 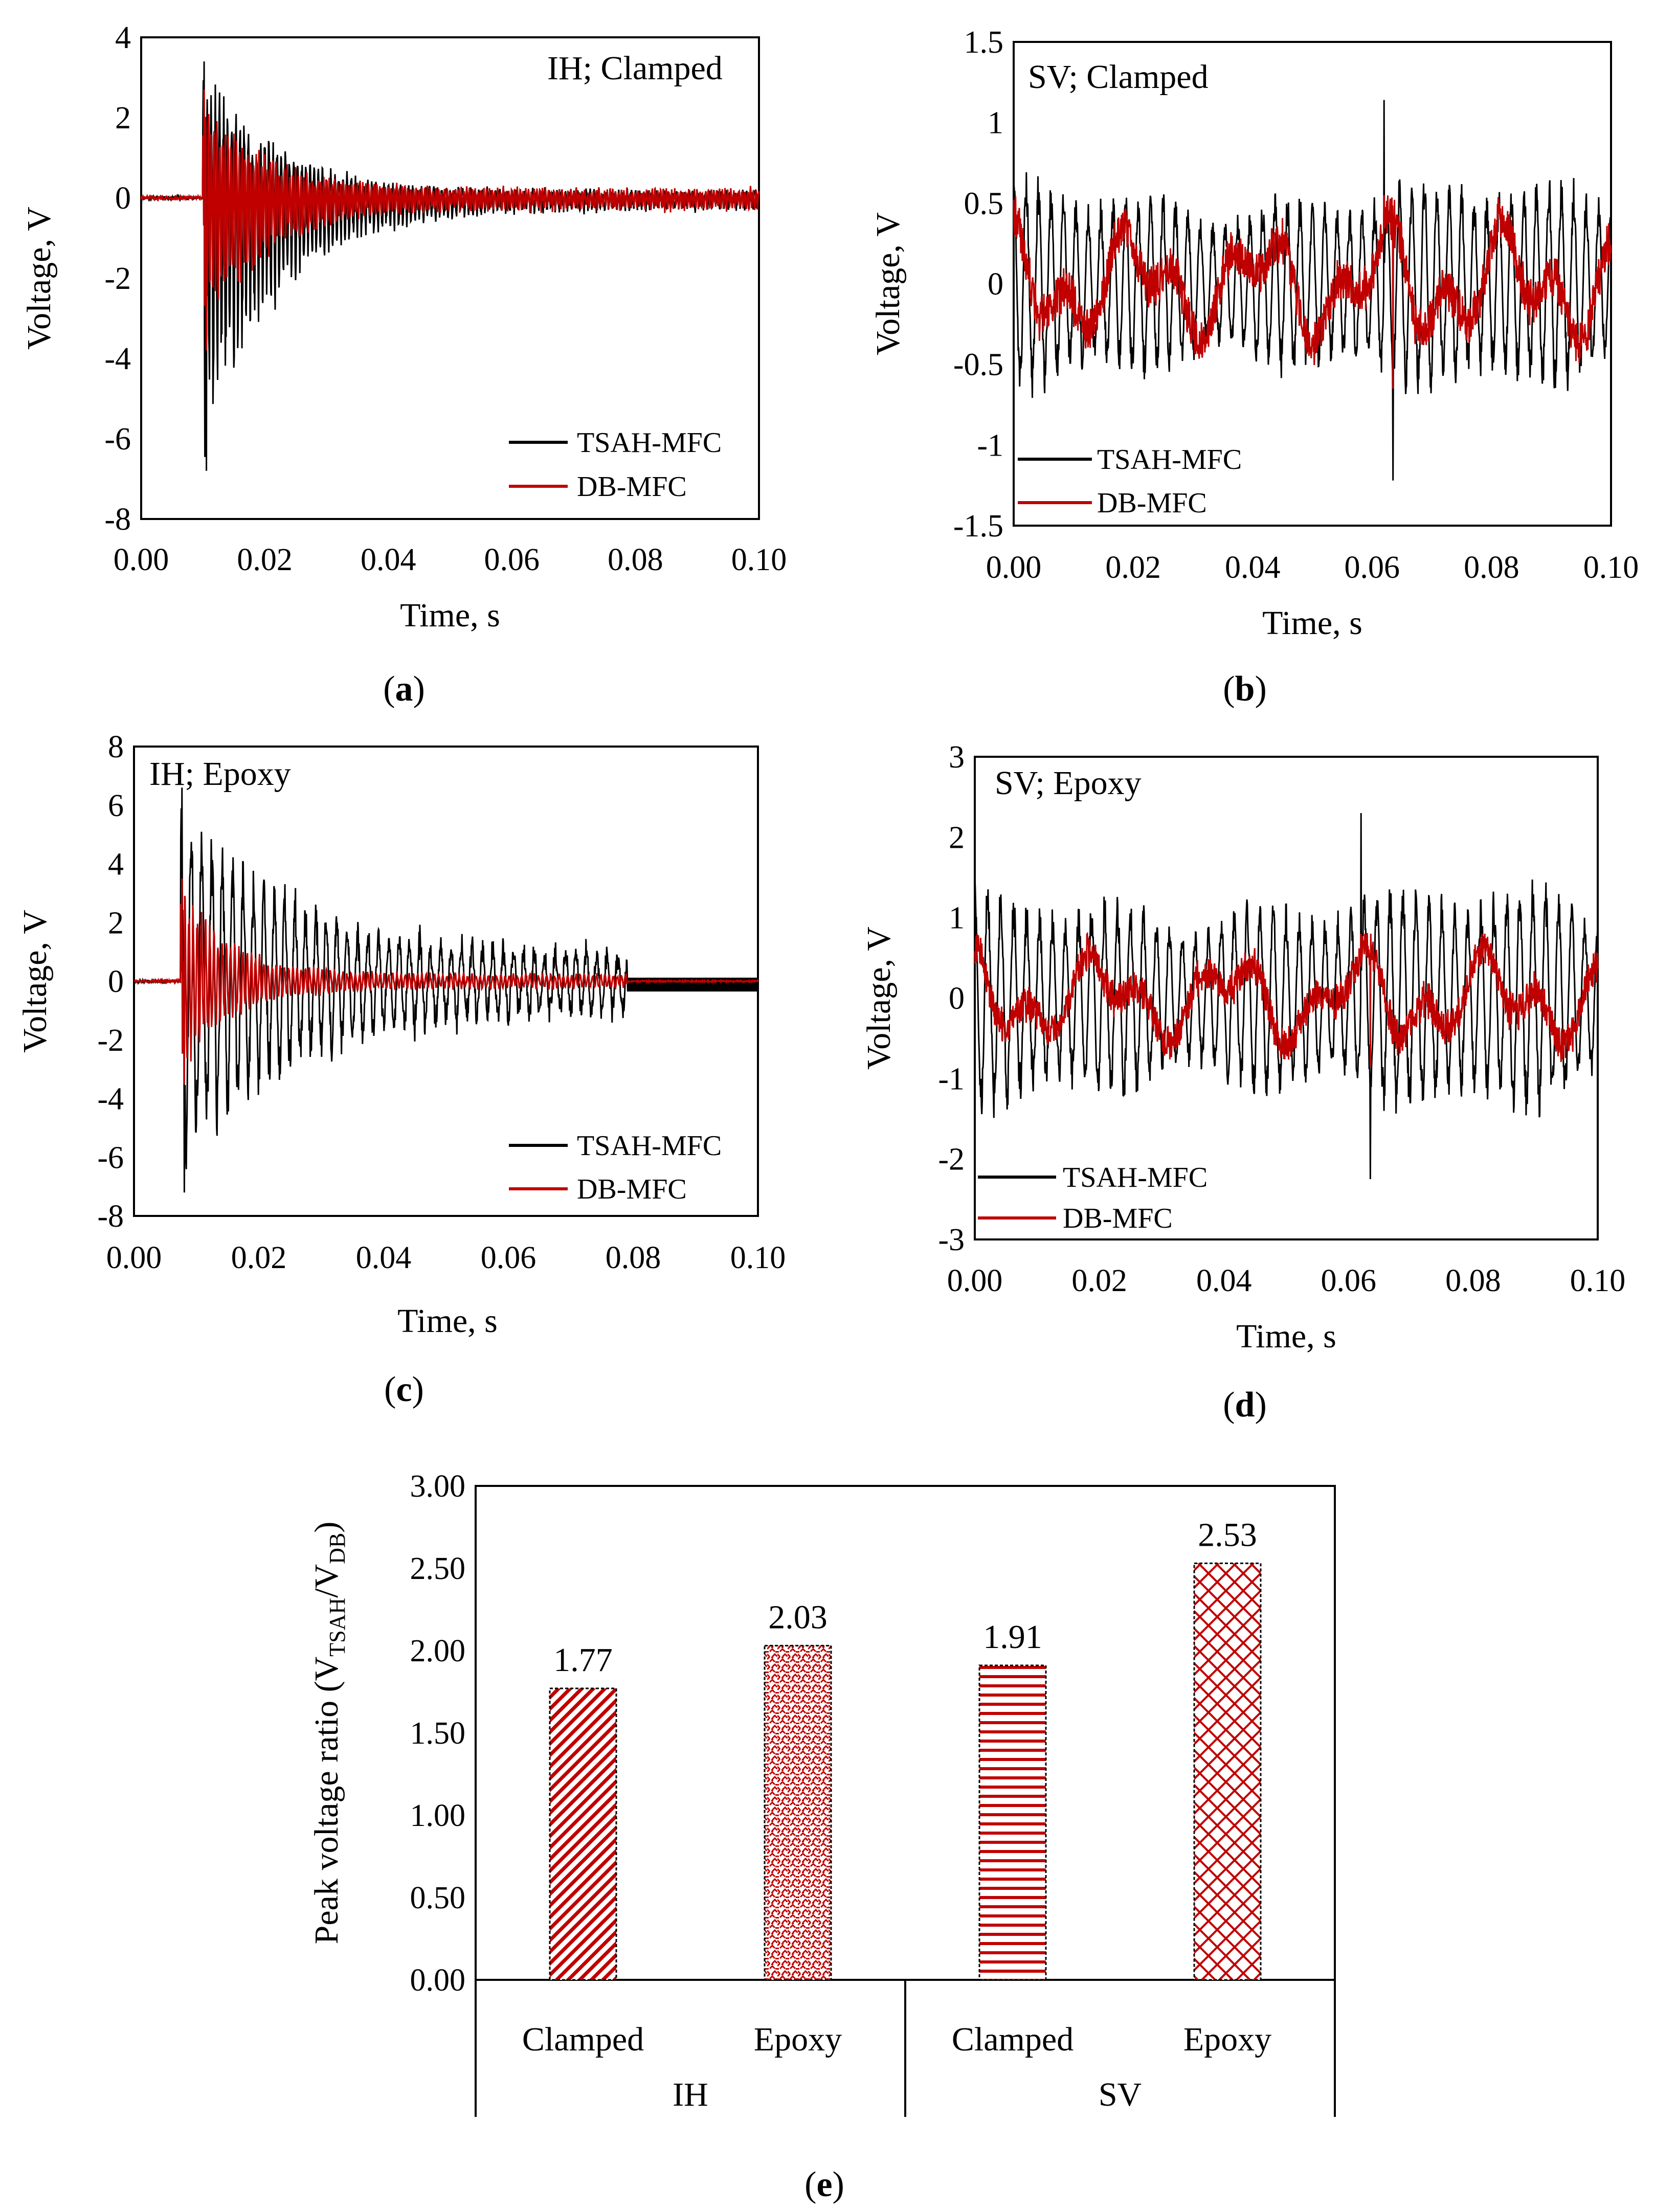 What do you see at coordinates (1245, 689) in the screenshot?
I see `caption-b: (b)` at bounding box center [1245, 689].